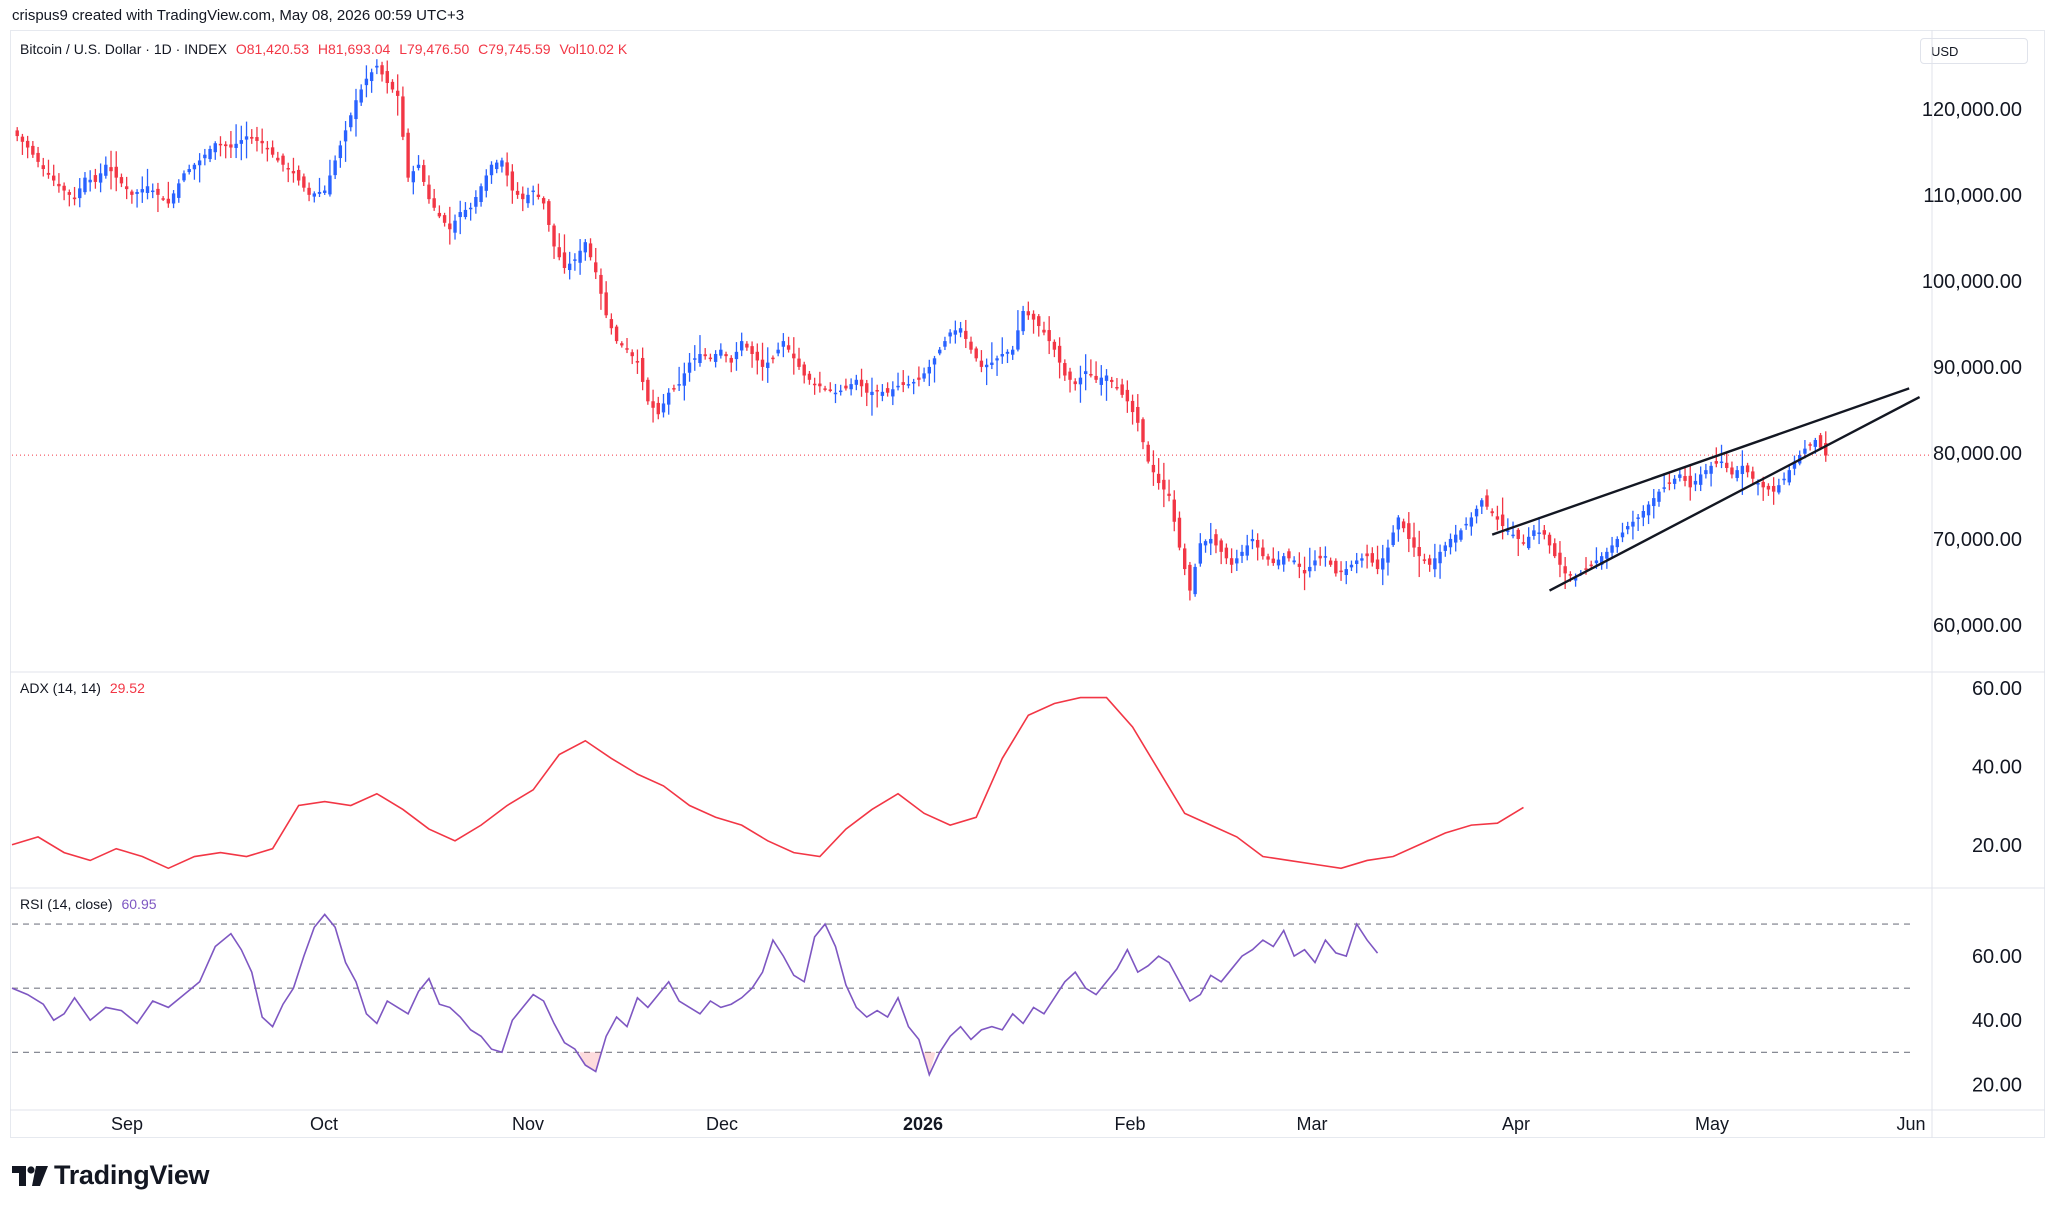 This screenshot has height=1207, width=2048. Describe the element at coordinates (1018, 1124) in the screenshot. I see `time-scale: Sep Oct Nov Dec 2026 Feb Mar Apr May Jun` at that location.